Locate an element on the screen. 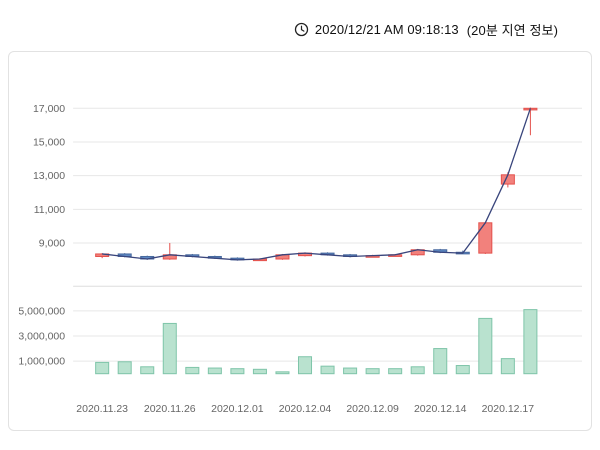  quote-timestamp: 2020/12/21 AM 09:18:13 is located at coordinates (386, 29).